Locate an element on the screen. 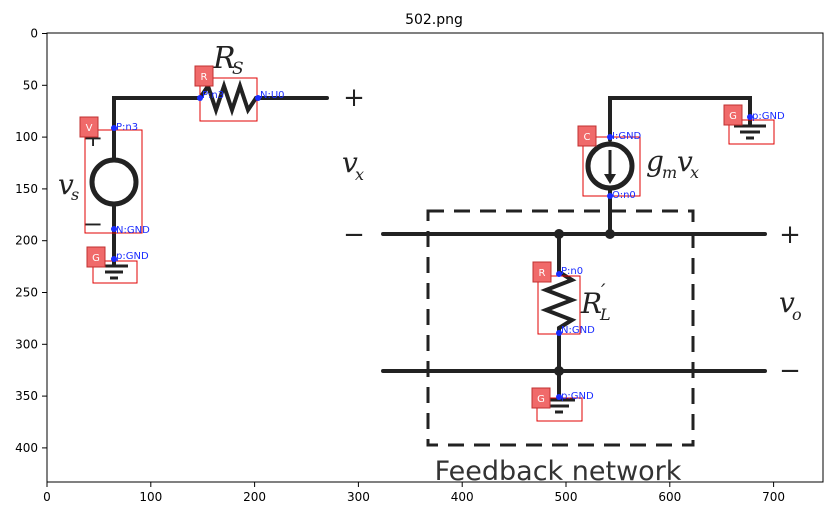  x-axis: 0 100 200 300 400 500 600 700 is located at coordinates (414, 493).